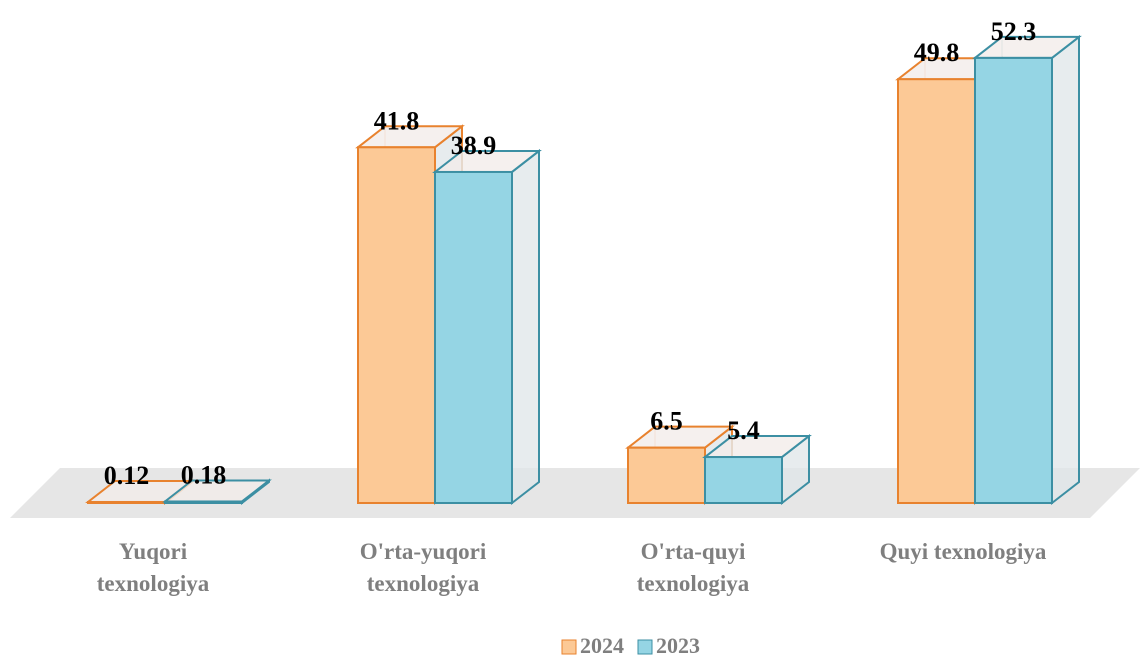 The height and width of the screenshot is (658, 1142). What do you see at coordinates (474, 145) in the screenshot?
I see `value-label: 38.9` at bounding box center [474, 145].